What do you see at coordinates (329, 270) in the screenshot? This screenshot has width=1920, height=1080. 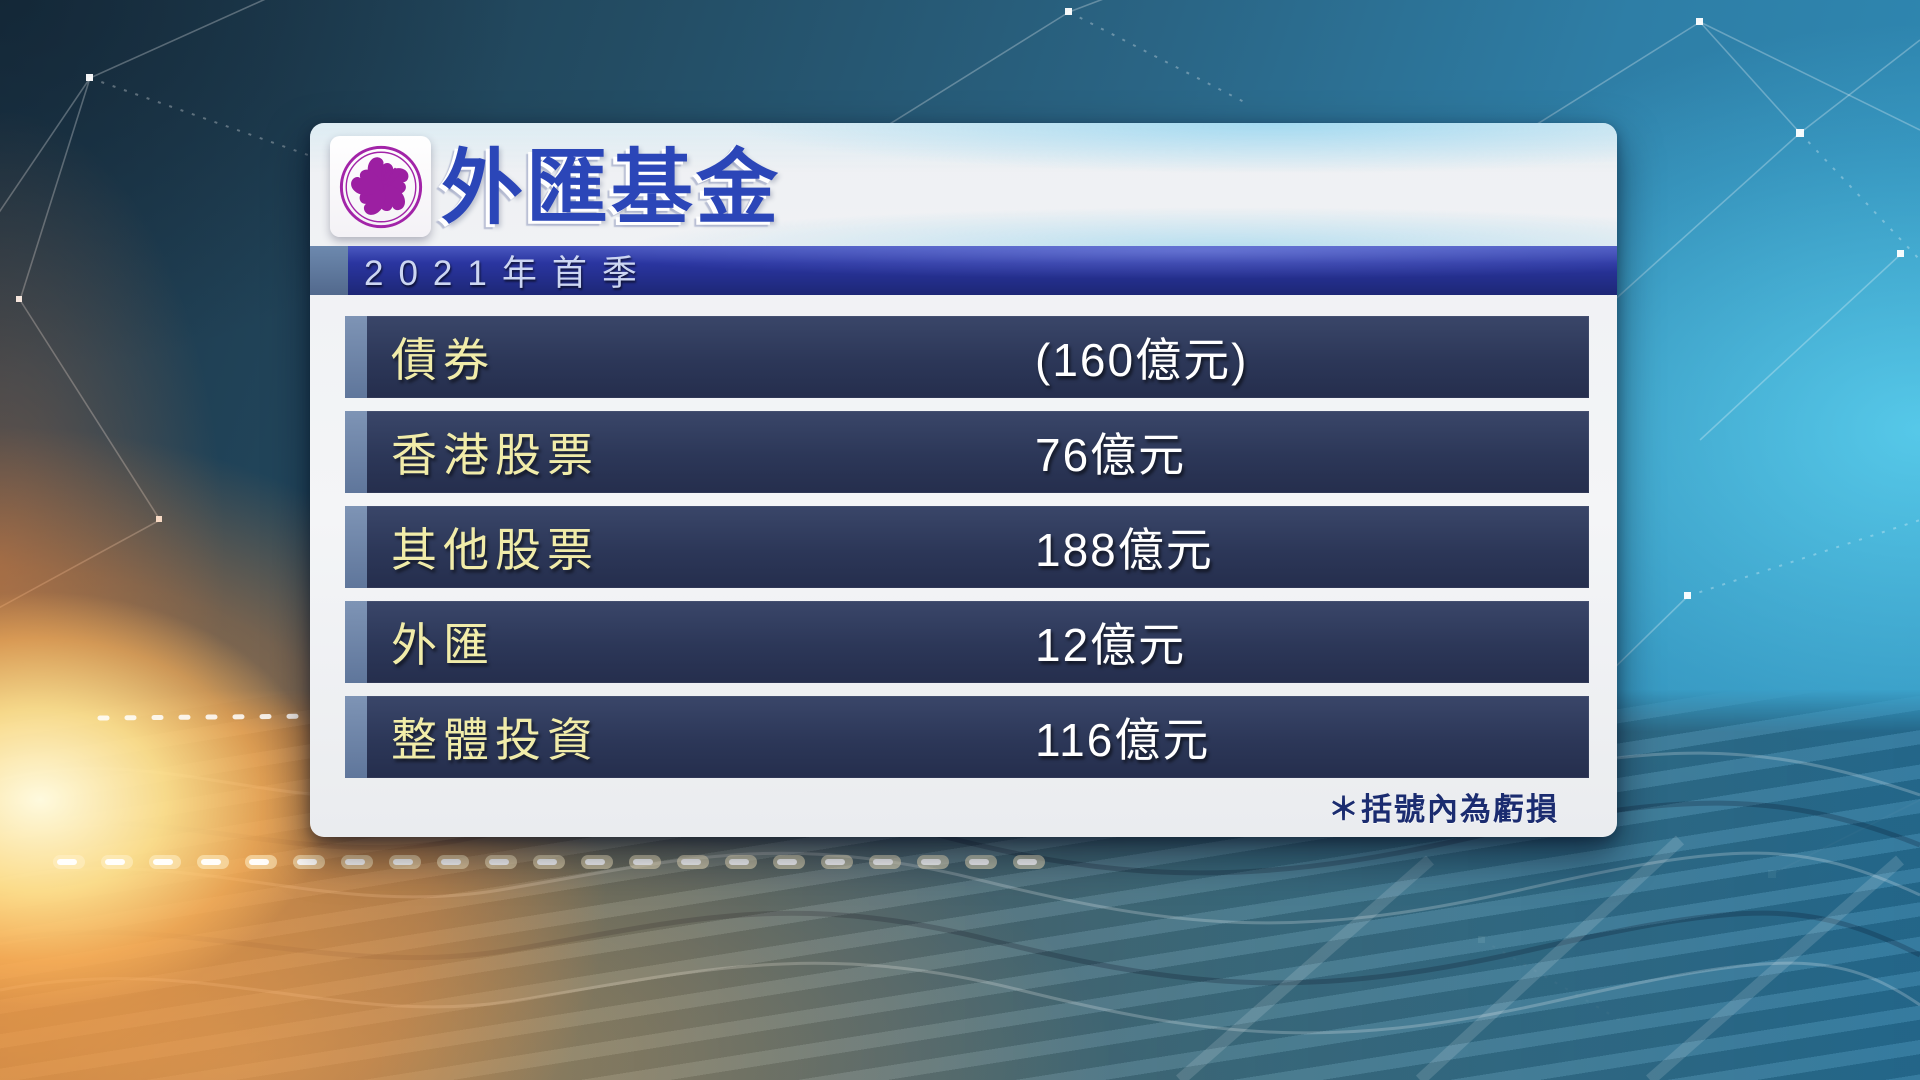 I see `period-bar-accent` at bounding box center [329, 270].